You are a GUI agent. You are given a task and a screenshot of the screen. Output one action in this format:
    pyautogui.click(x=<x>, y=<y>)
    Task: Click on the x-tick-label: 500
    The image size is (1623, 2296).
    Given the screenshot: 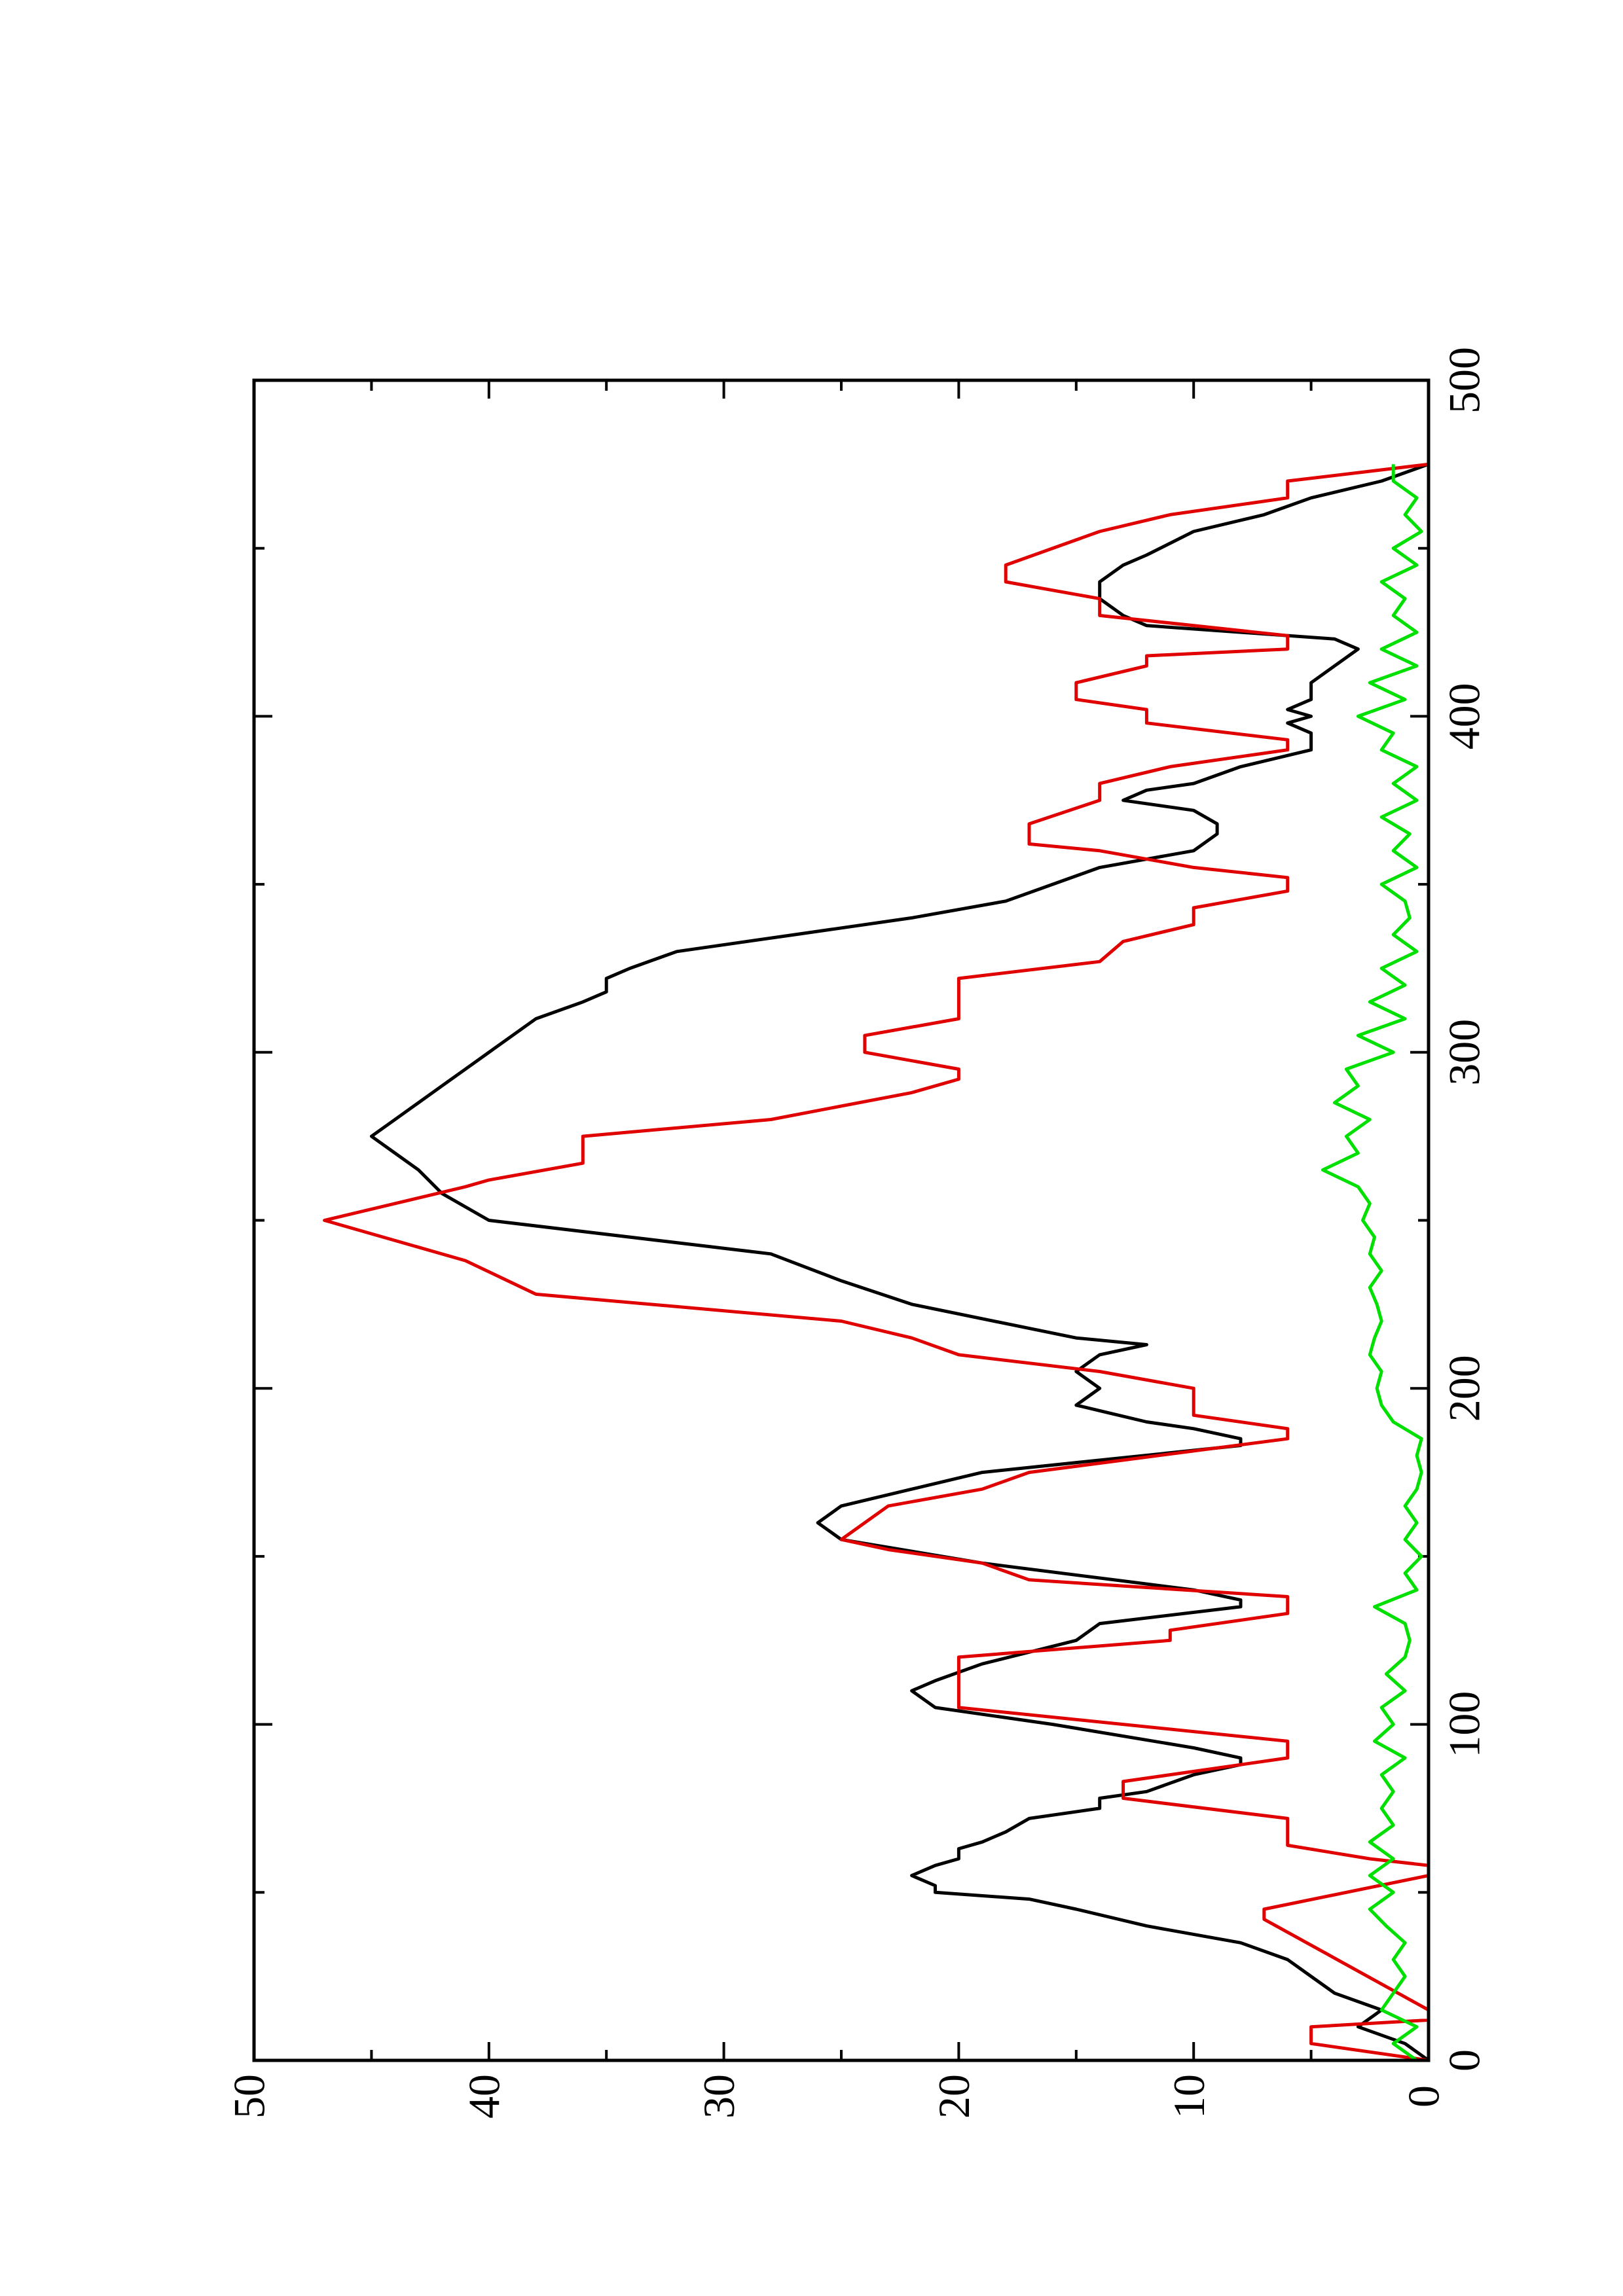 What is the action you would take?
    pyautogui.click(x=1464, y=380)
    